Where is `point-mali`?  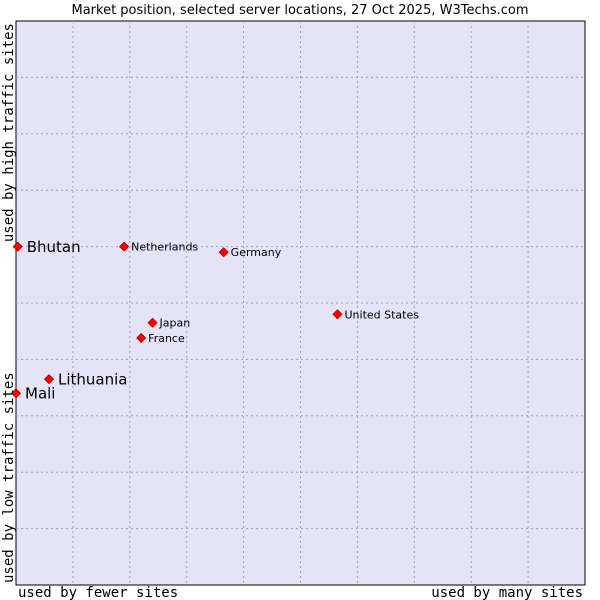 point-mali is located at coordinates (16, 393).